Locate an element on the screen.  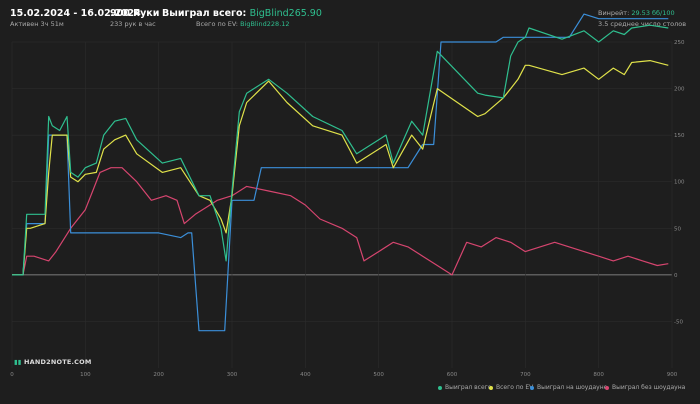
legend-nonshowdown: Выиграл без шоудауна is located at coordinates (645, 387).